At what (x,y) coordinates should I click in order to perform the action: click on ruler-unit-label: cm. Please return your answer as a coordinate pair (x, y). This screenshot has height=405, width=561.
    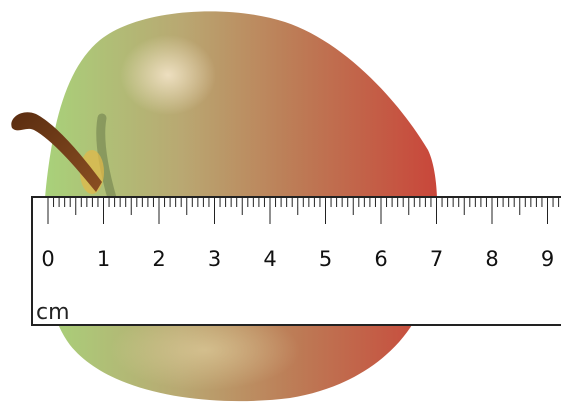
    Looking at the image, I should click on (53, 312).